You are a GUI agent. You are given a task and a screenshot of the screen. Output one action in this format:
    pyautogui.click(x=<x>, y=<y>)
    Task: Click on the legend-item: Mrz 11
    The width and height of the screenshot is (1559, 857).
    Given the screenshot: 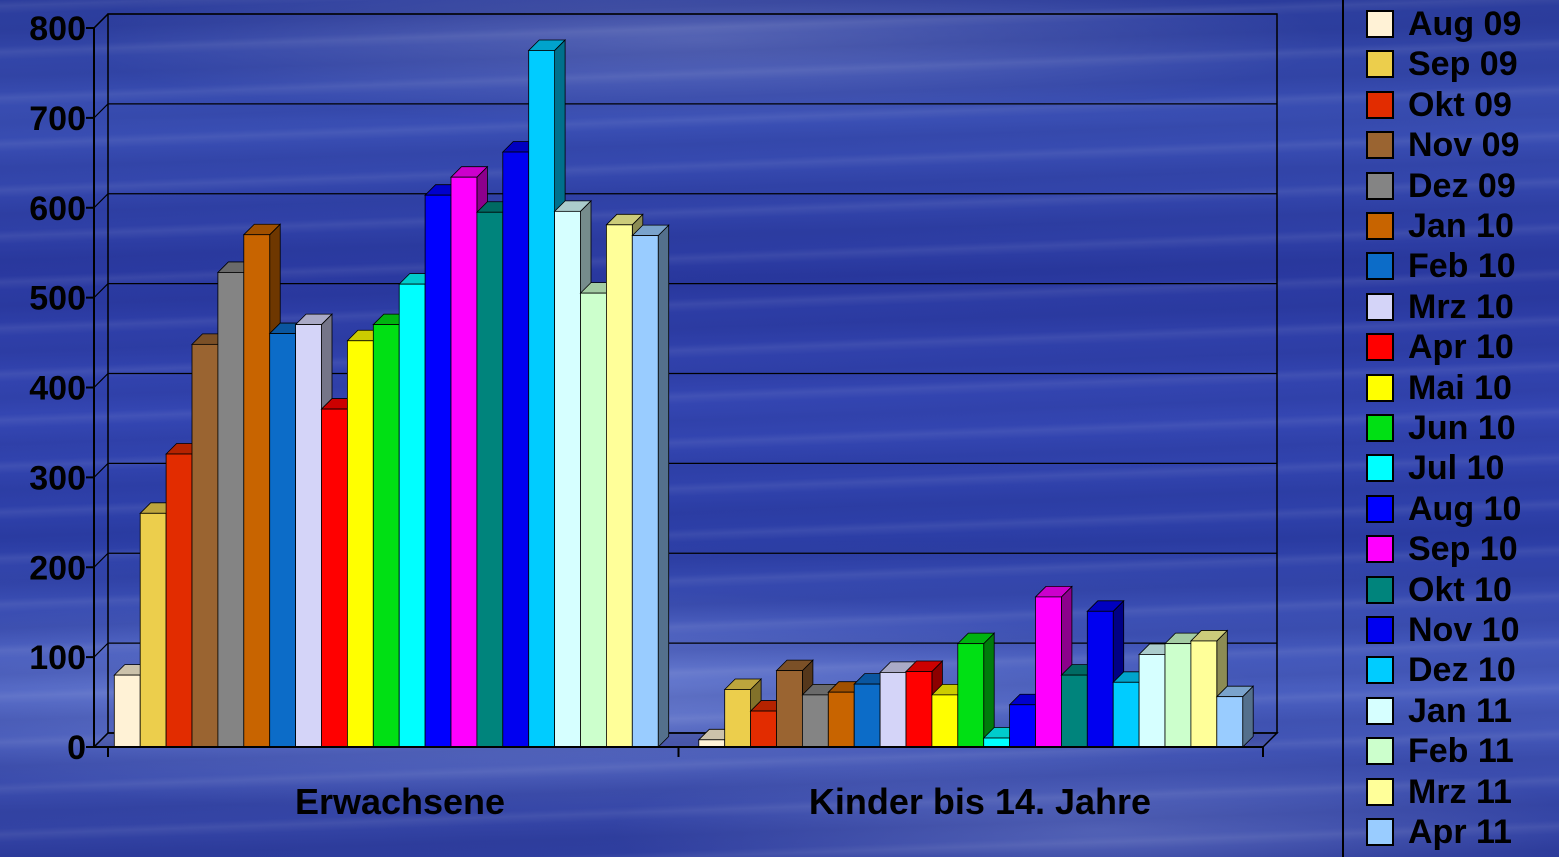 What is the action you would take?
    pyautogui.click(x=1439, y=792)
    